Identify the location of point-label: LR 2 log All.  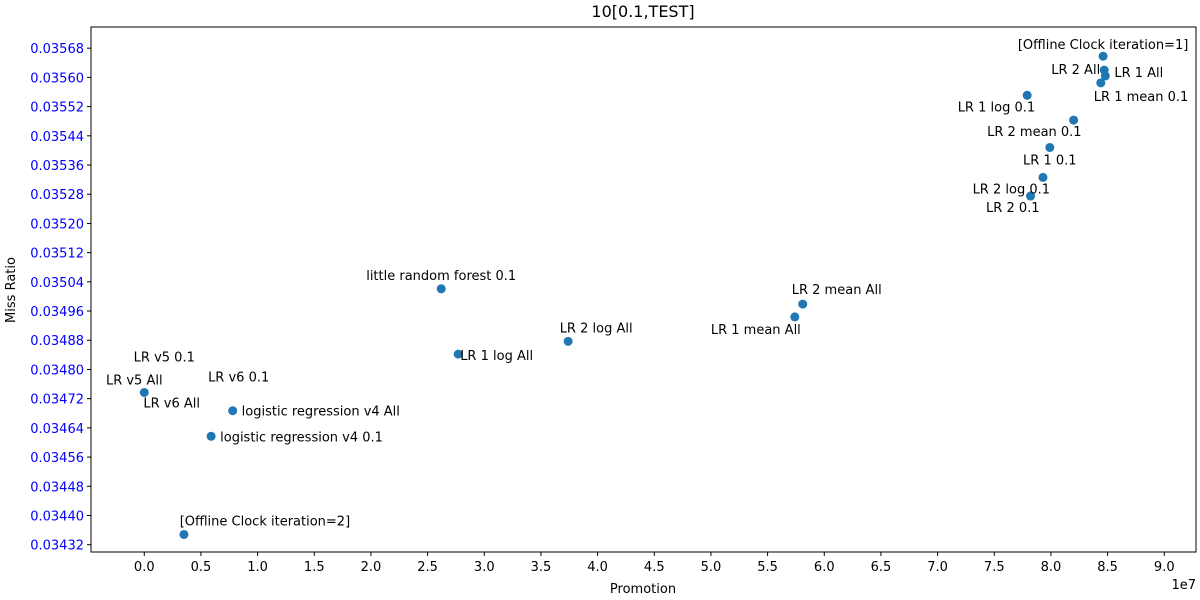
(596, 328).